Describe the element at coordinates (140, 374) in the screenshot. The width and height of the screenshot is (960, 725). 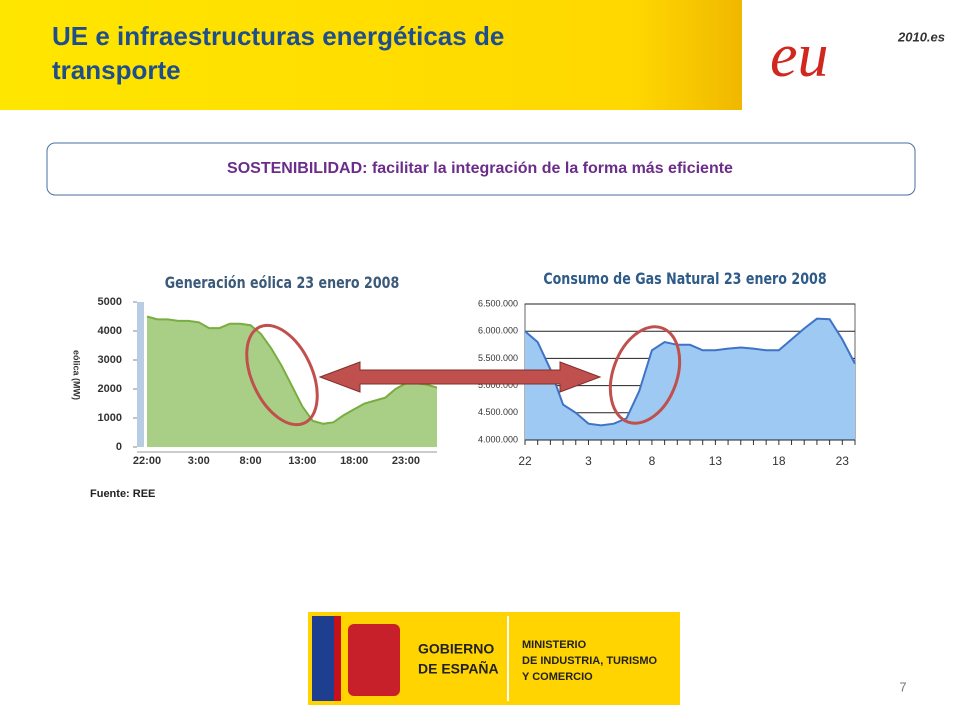
I see `axis-strip` at that location.